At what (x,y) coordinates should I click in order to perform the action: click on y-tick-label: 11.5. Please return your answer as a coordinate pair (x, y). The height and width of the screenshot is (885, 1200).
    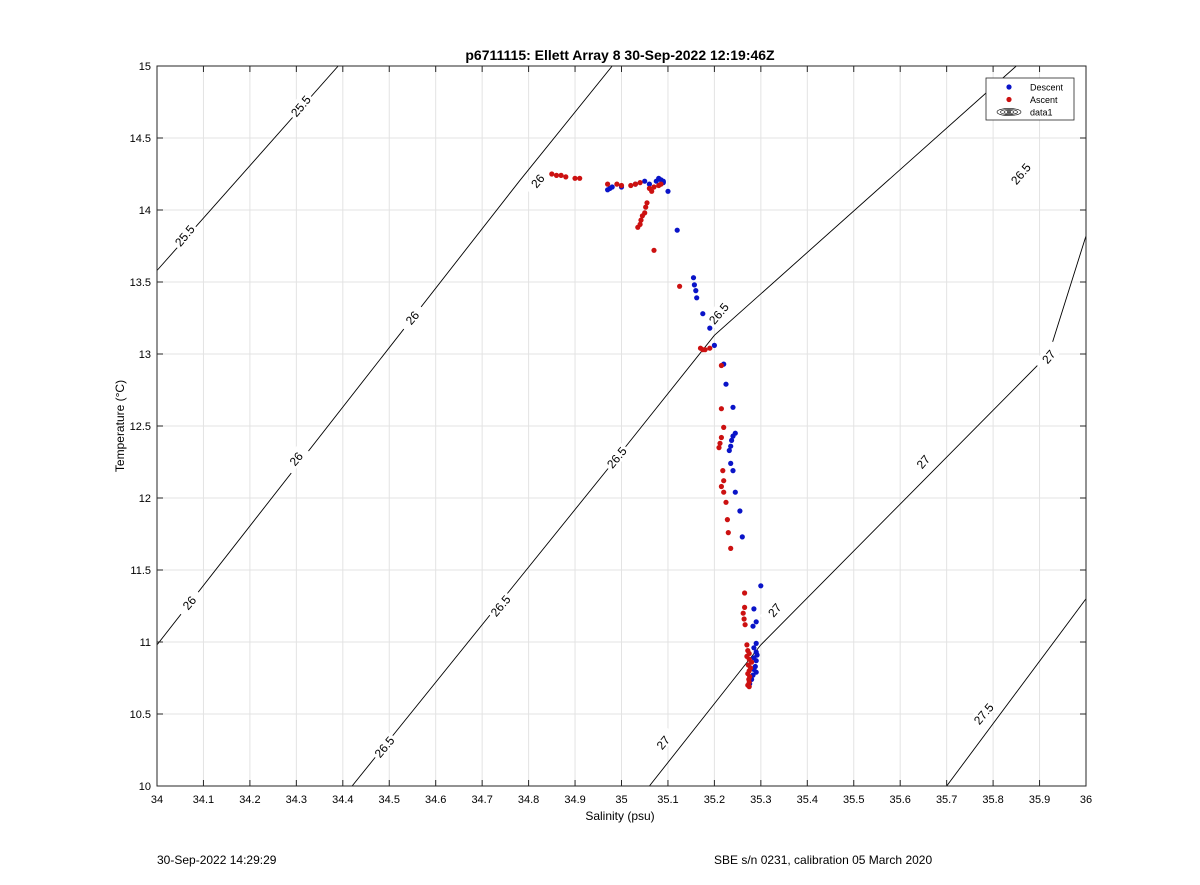
    Looking at the image, I should click on (140, 571).